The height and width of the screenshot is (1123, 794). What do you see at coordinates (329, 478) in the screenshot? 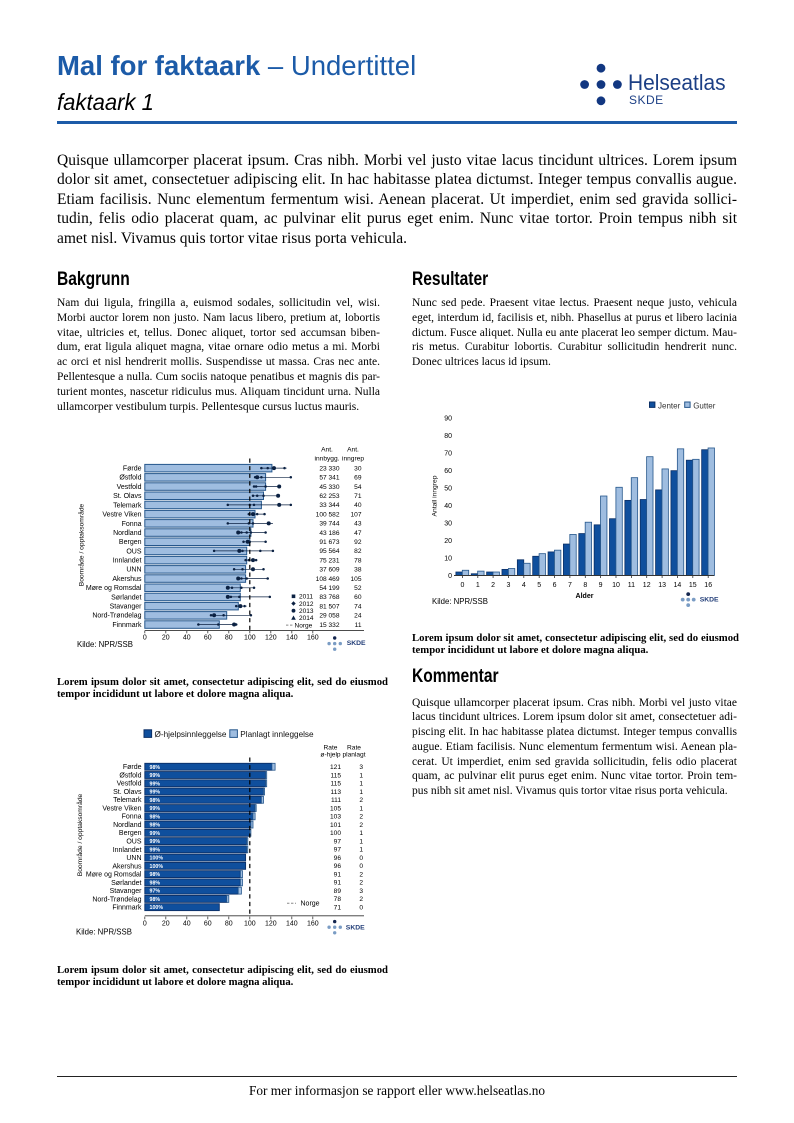
I see `svg-text: 57 341` at bounding box center [329, 478].